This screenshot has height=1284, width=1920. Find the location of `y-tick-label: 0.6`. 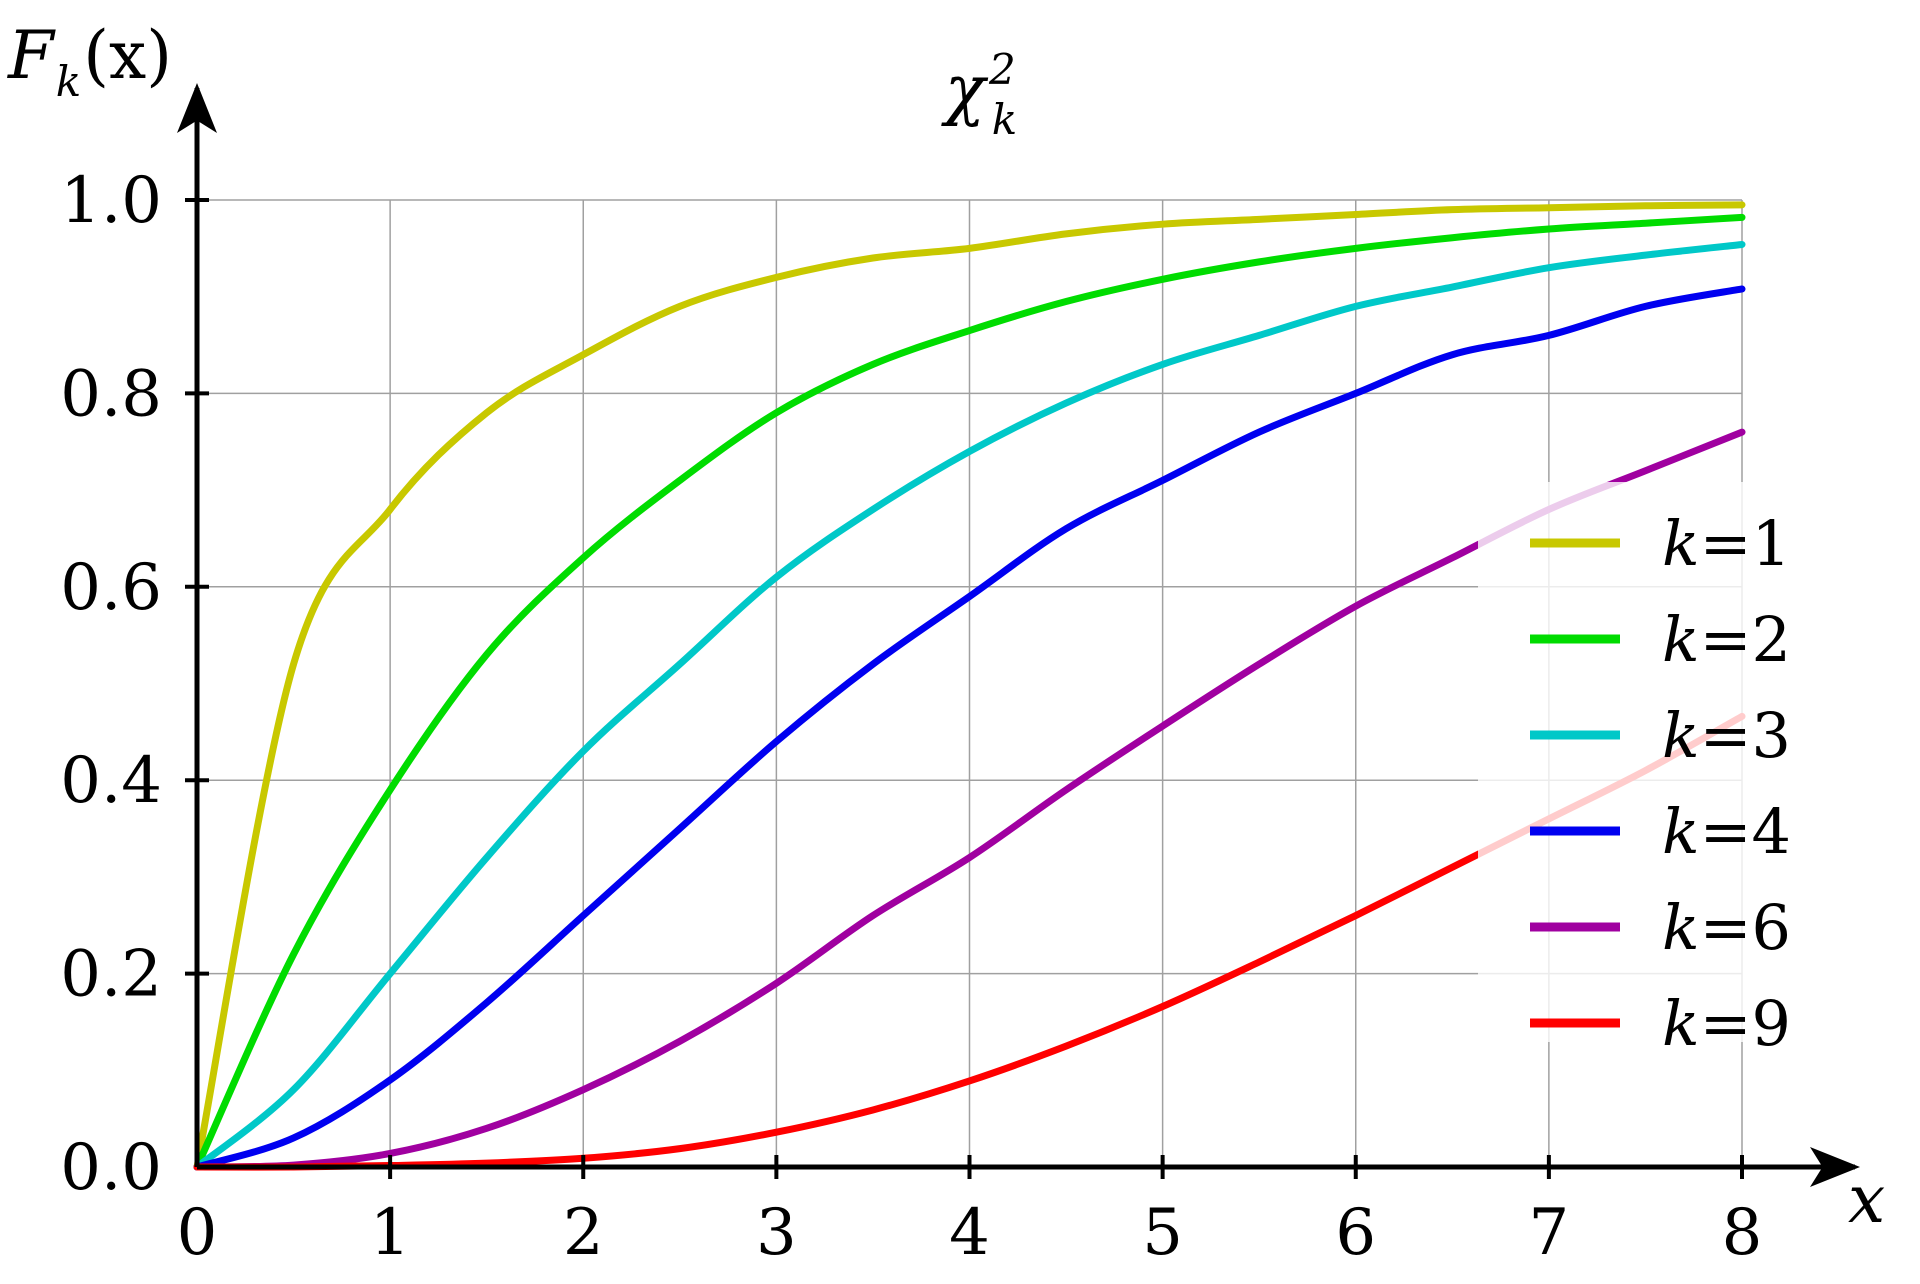

y-tick-label: 0.6 is located at coordinates (111, 588).